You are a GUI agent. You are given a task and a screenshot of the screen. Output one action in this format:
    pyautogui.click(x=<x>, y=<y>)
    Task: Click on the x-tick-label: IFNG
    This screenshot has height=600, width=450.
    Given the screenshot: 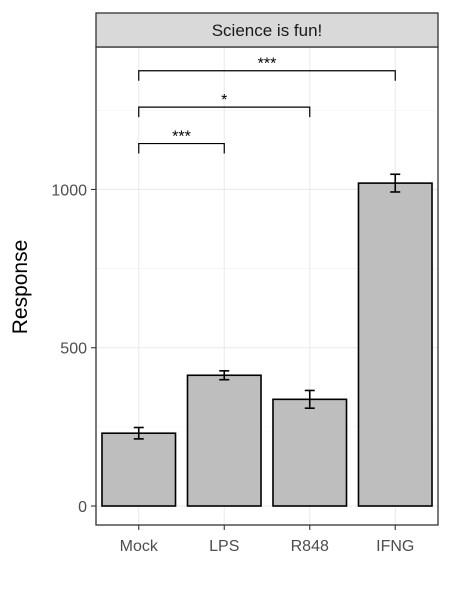 What is the action you would take?
    pyautogui.click(x=395, y=546)
    